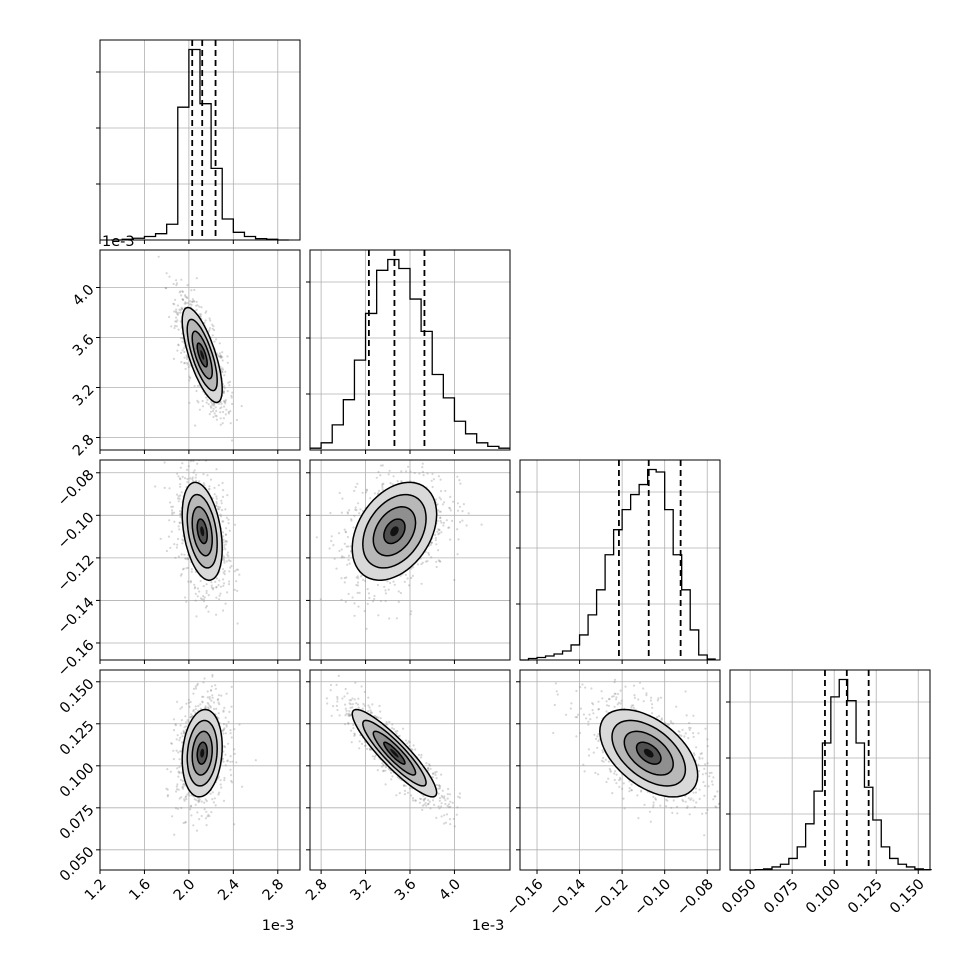  What do you see at coordinates (84, 446) in the screenshot?
I see `y-tick-label: 2.8` at bounding box center [84, 446].